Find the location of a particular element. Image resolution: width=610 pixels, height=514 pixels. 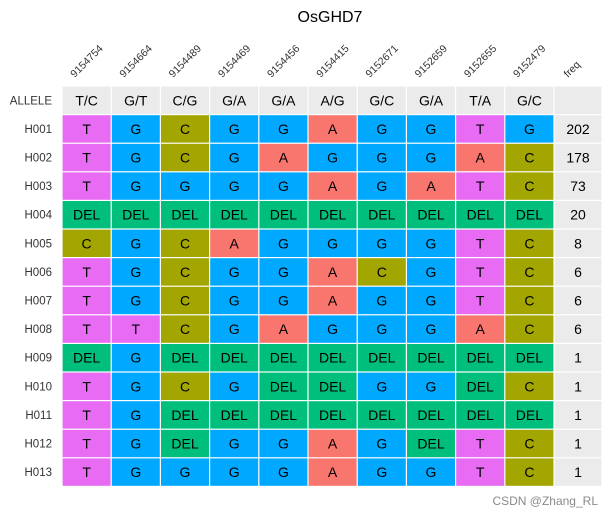

freq-value: 1 is located at coordinates (578, 444).